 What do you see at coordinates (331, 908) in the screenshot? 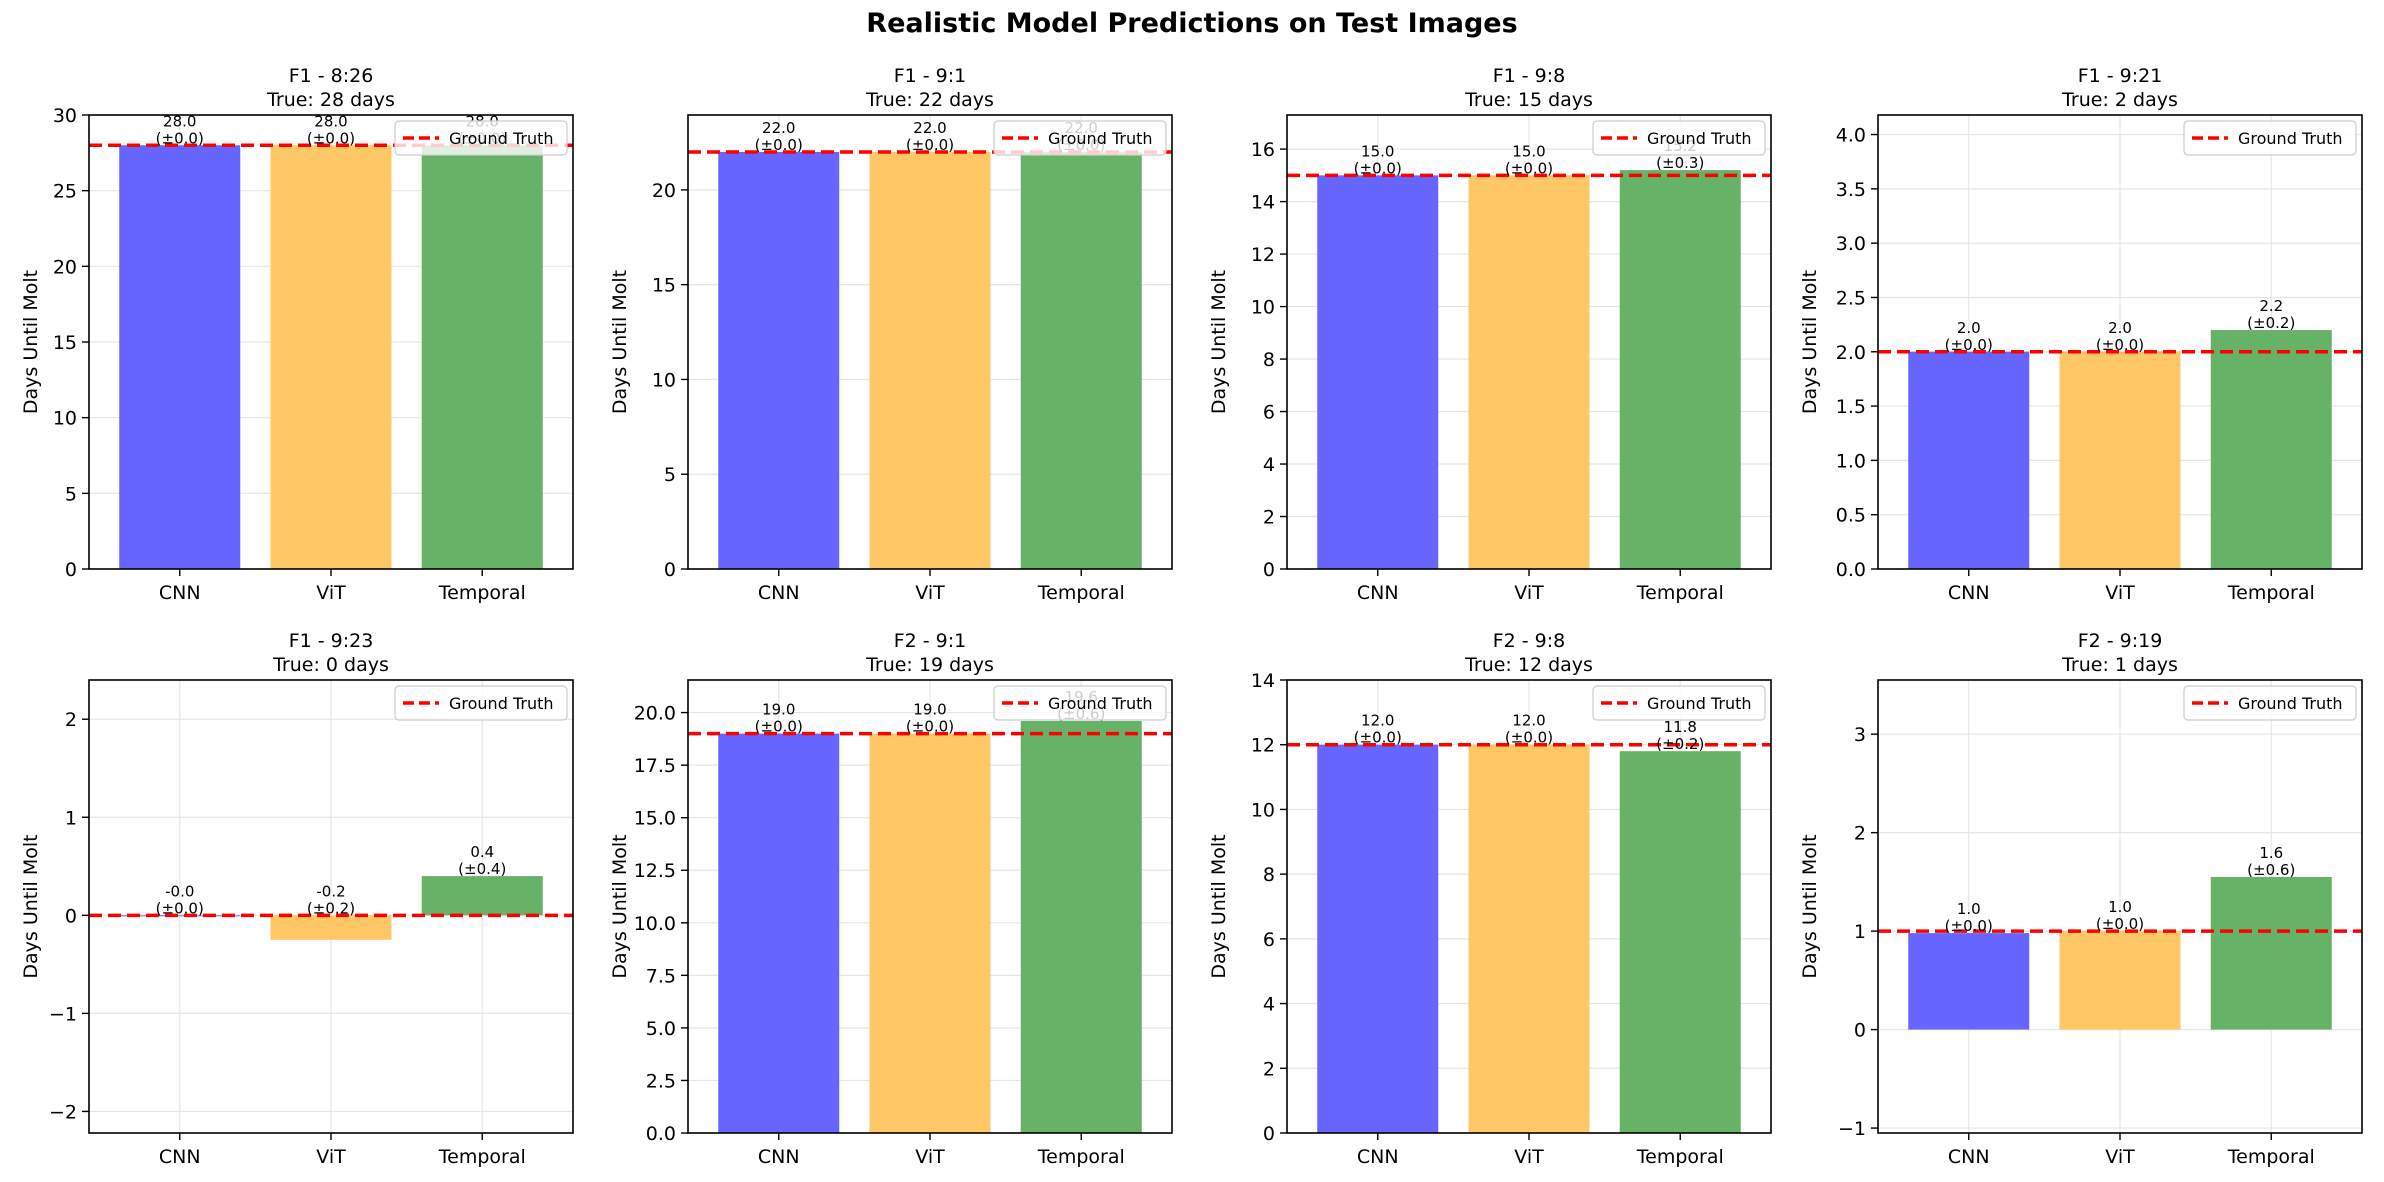
I see `bar-error-label: (±0.2)` at bounding box center [331, 908].